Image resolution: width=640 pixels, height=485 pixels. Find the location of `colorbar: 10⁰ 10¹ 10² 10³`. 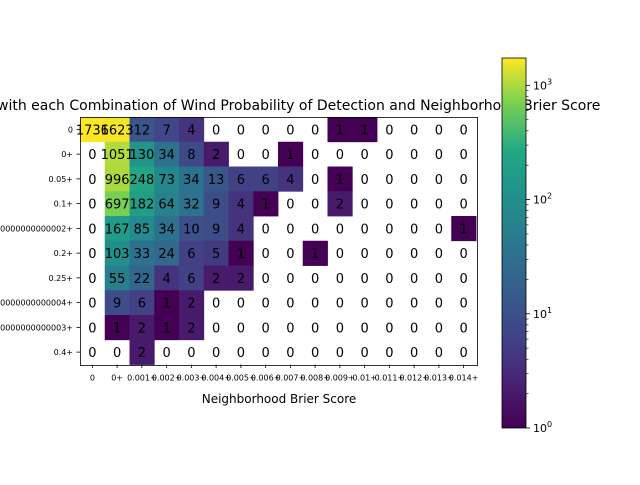

colorbar: 10⁰ 10¹ 10² 10³ is located at coordinates (527, 246).